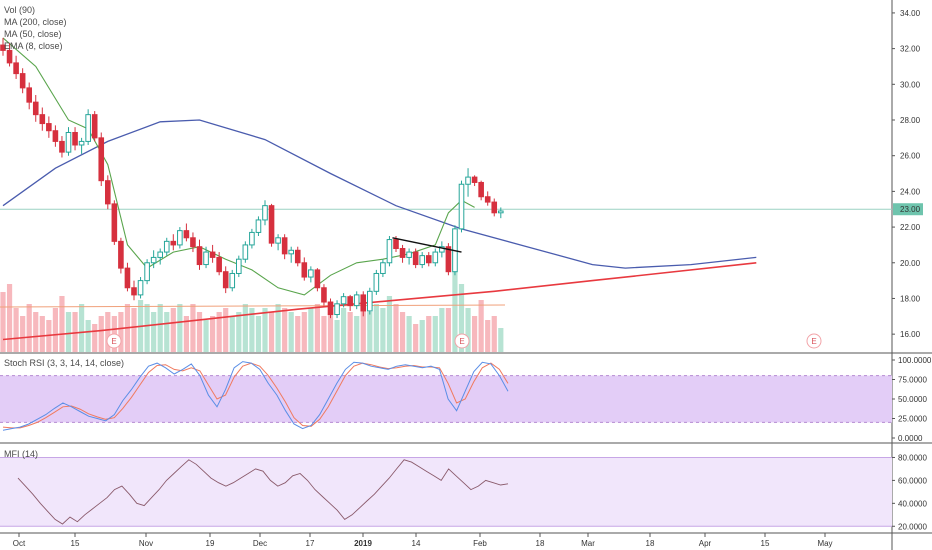 The image size is (932, 550). What do you see at coordinates (912, 457) in the screenshot?
I see `mfi-tick-label: 80.0000` at bounding box center [912, 457].